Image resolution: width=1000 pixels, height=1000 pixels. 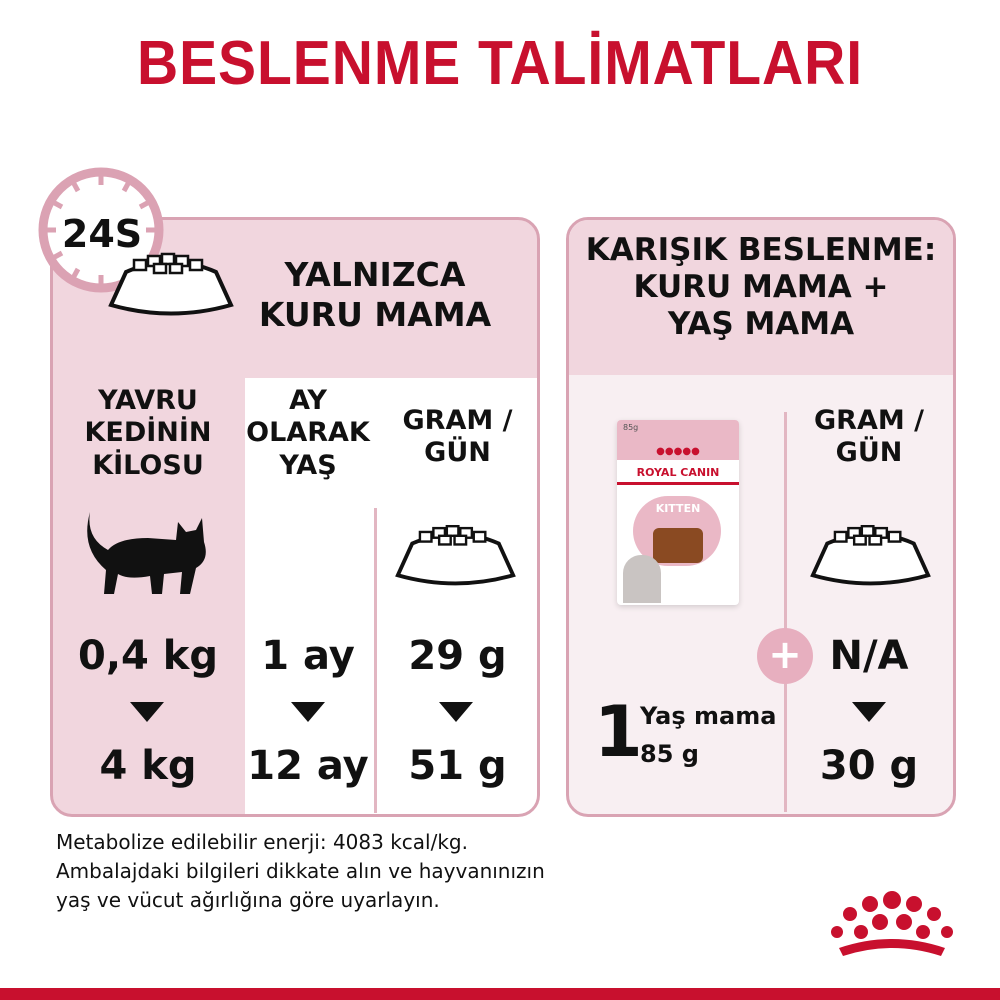 What do you see at coordinates (869, 656) in the screenshot?
I see `mixed-gram-from: N/A` at bounding box center [869, 656].